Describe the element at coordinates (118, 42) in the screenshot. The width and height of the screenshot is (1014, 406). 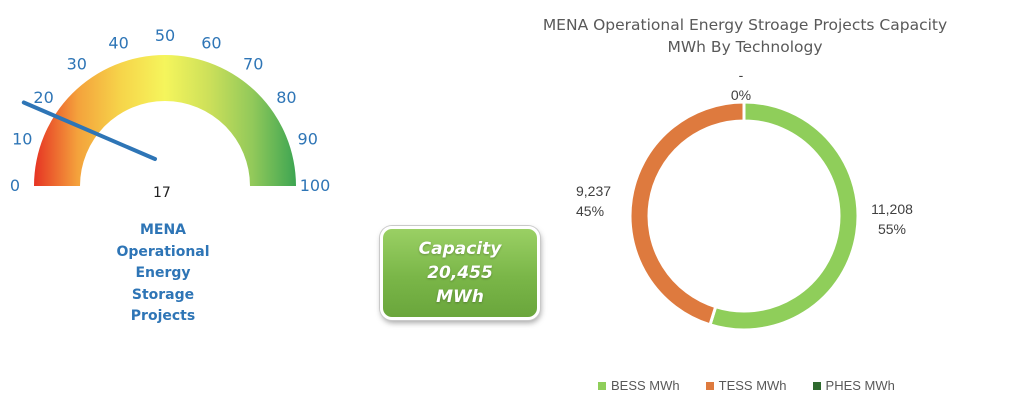
I see `gauge-tick-label: 40` at that location.